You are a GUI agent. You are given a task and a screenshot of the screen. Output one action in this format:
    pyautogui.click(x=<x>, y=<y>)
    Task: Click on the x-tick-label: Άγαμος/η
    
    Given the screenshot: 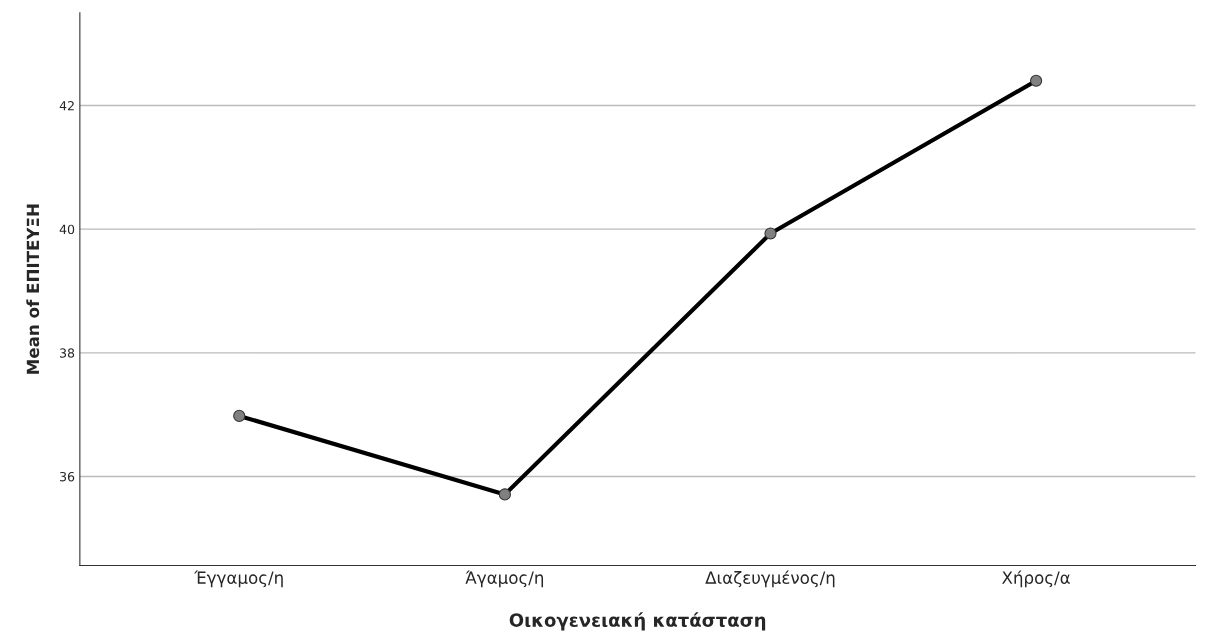 What is the action you would take?
    pyautogui.click(x=504, y=579)
    